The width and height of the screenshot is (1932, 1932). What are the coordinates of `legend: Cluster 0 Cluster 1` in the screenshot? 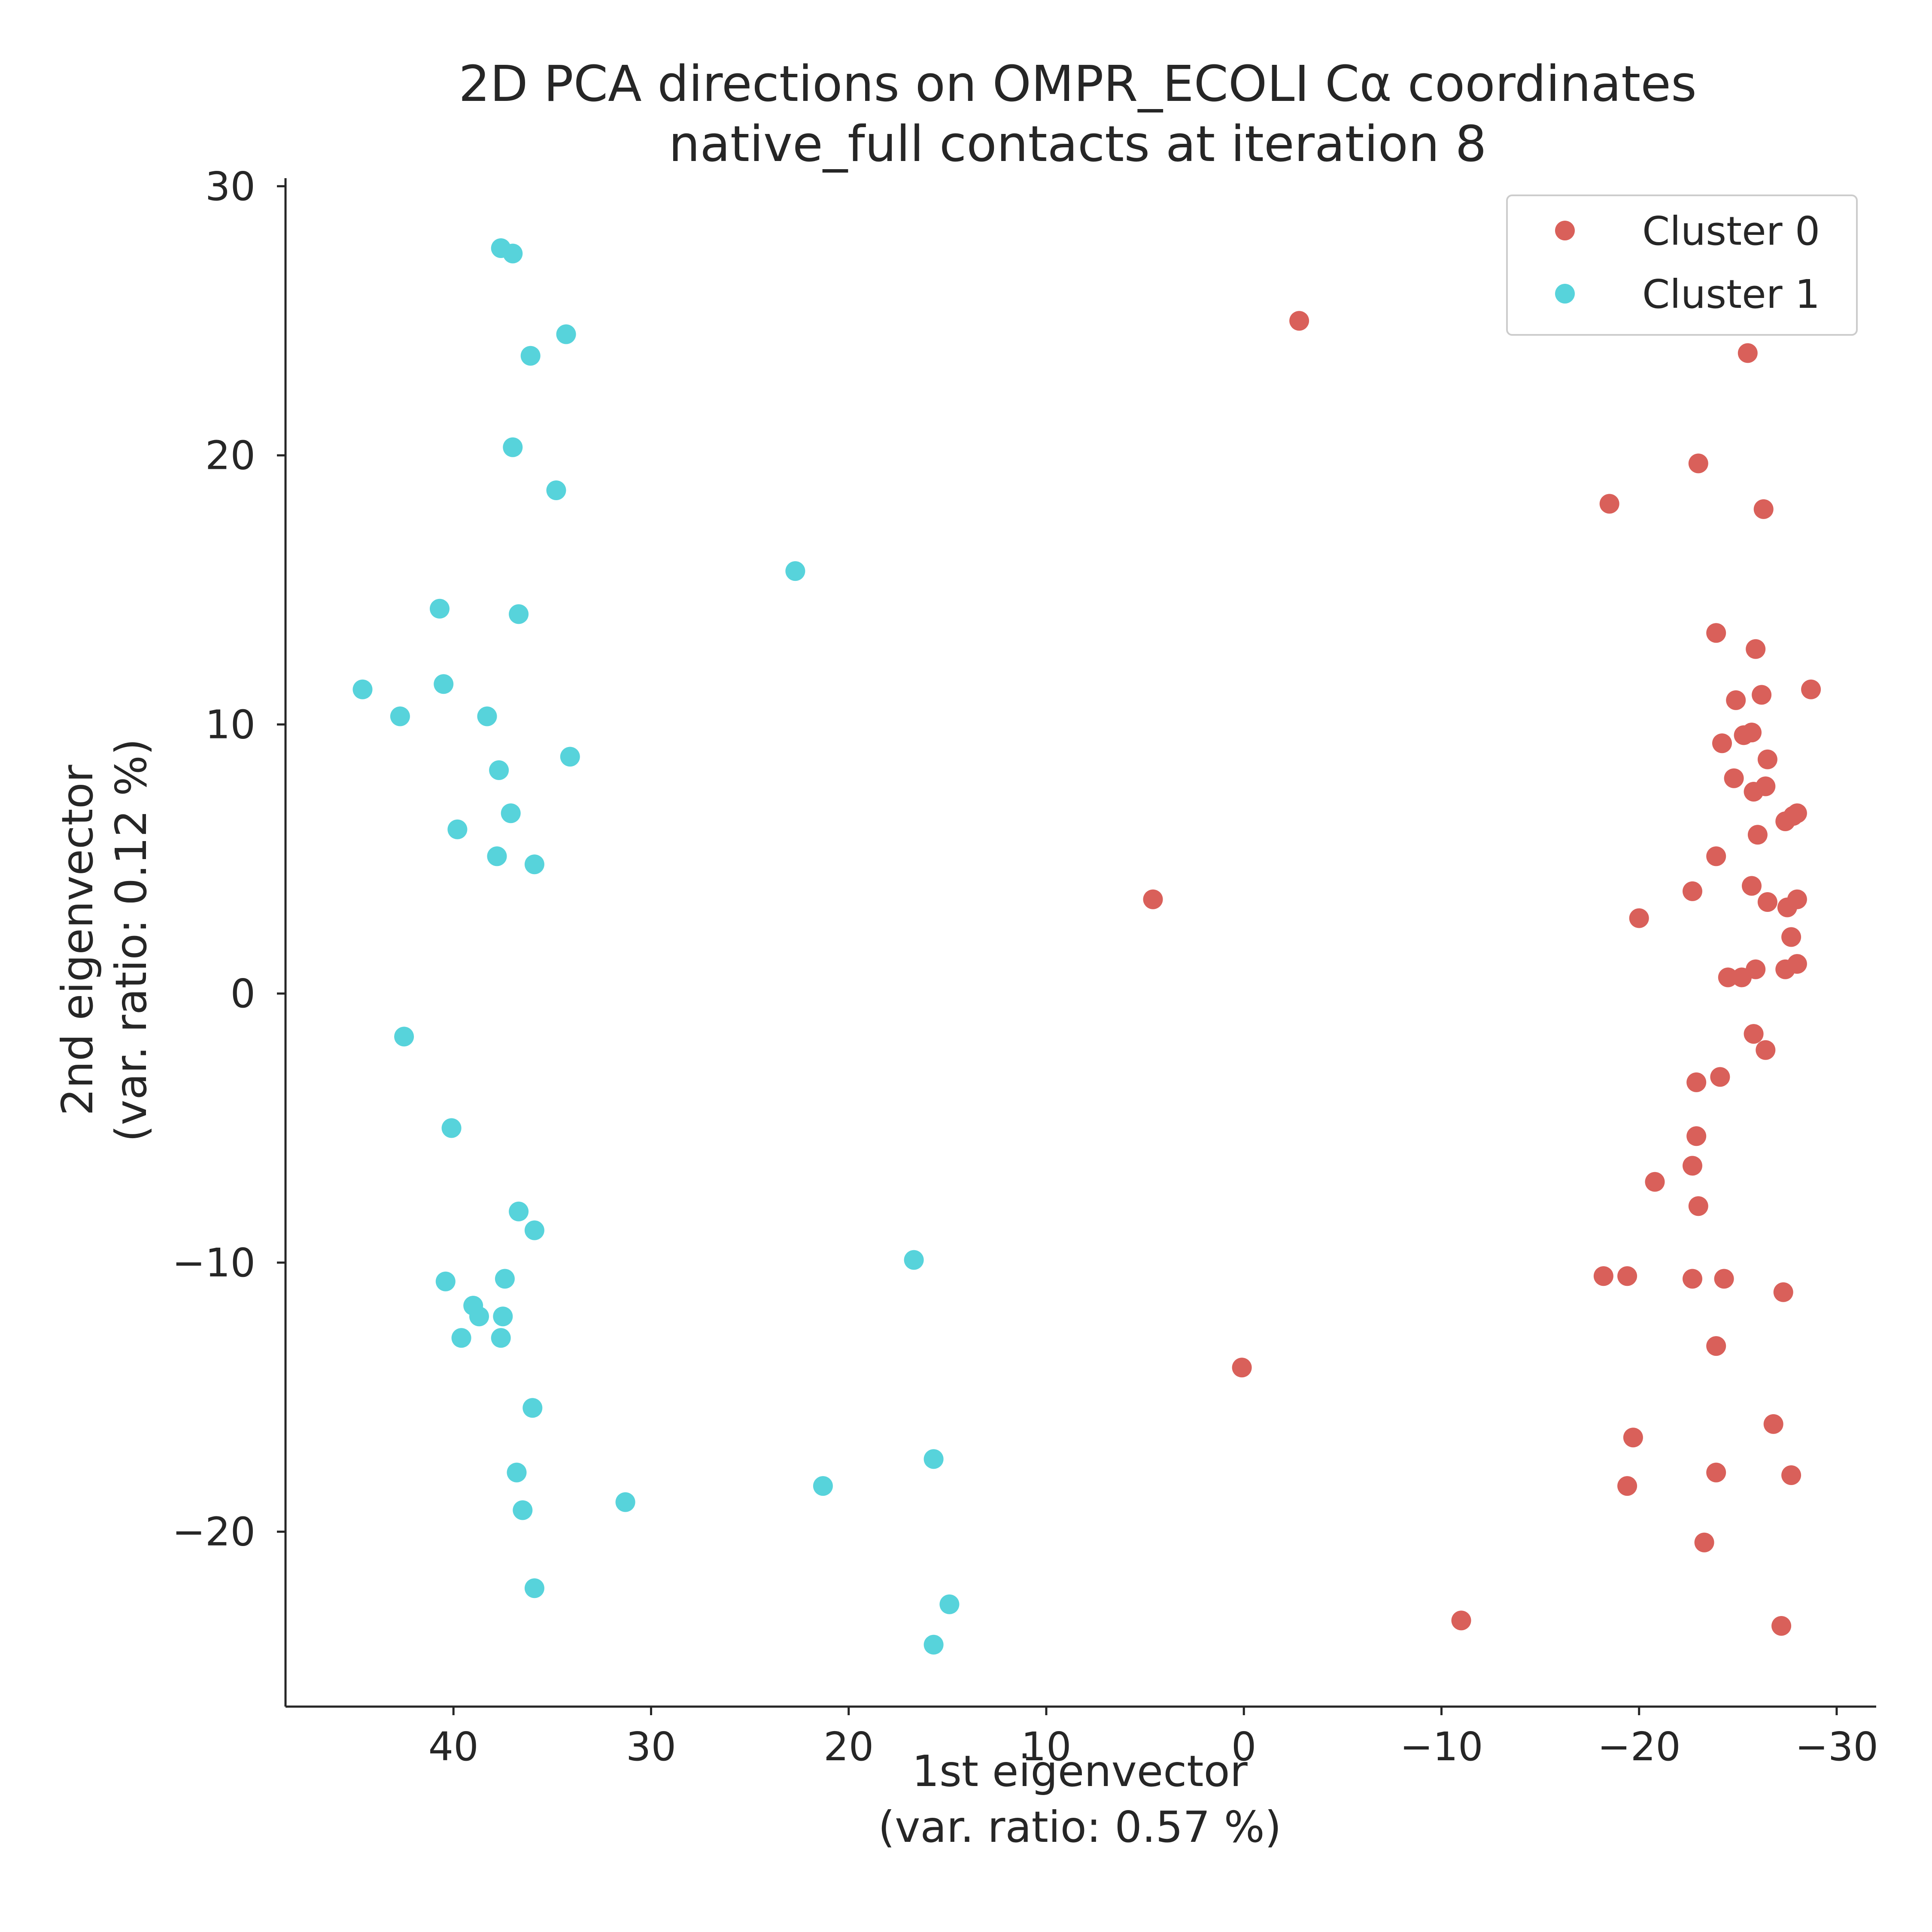 It's located at (1682, 265).